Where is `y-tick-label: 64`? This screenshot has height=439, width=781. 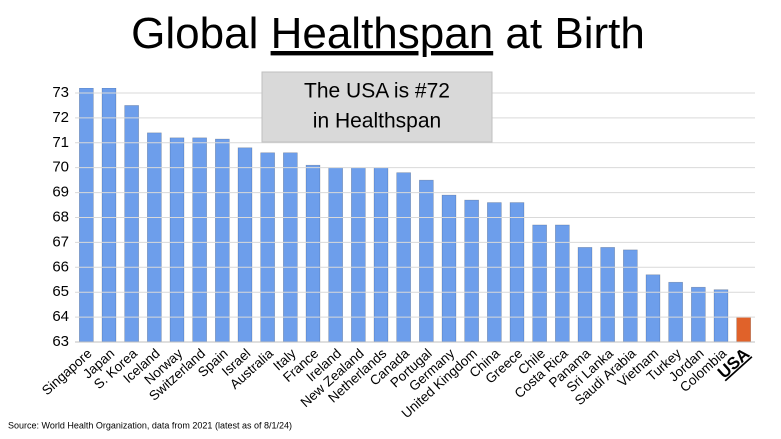 y-tick-label: 64 is located at coordinates (60, 316).